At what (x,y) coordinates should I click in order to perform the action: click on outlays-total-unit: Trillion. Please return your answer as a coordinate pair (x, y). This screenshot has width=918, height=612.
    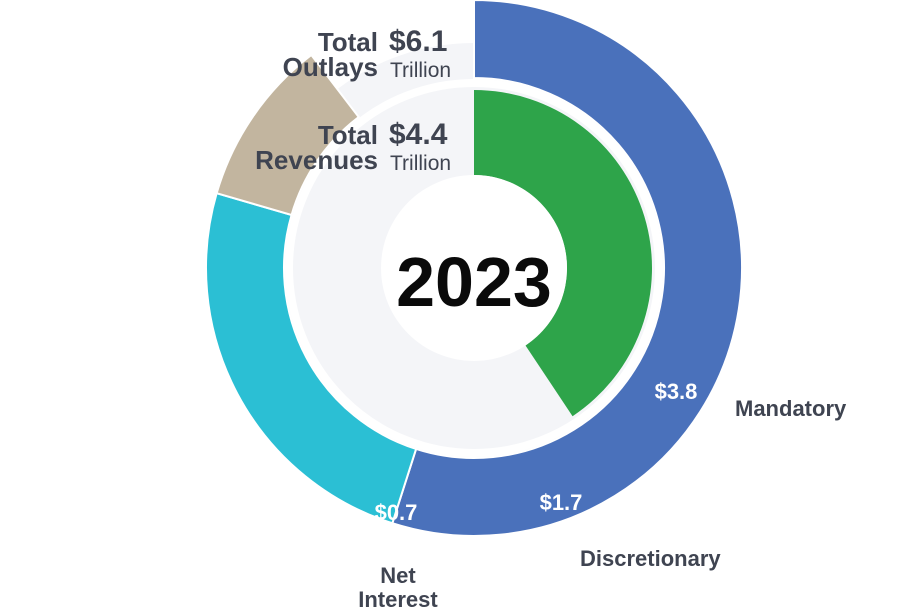
    Looking at the image, I should click on (420, 70).